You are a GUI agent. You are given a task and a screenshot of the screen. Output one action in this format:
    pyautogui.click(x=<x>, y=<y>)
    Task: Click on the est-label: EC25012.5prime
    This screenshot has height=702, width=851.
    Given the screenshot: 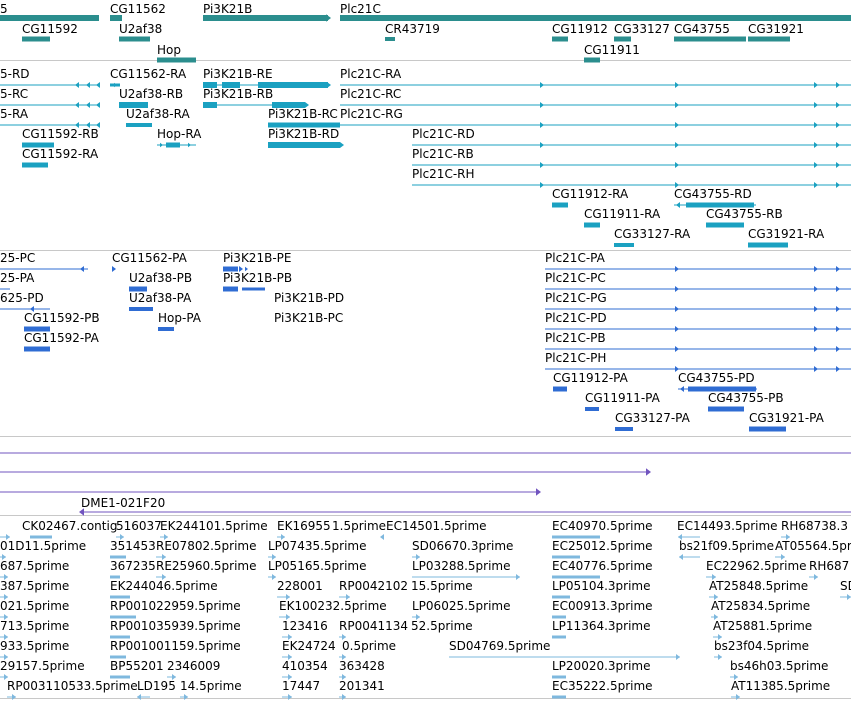 What is the action you would take?
    pyautogui.click(x=602, y=546)
    